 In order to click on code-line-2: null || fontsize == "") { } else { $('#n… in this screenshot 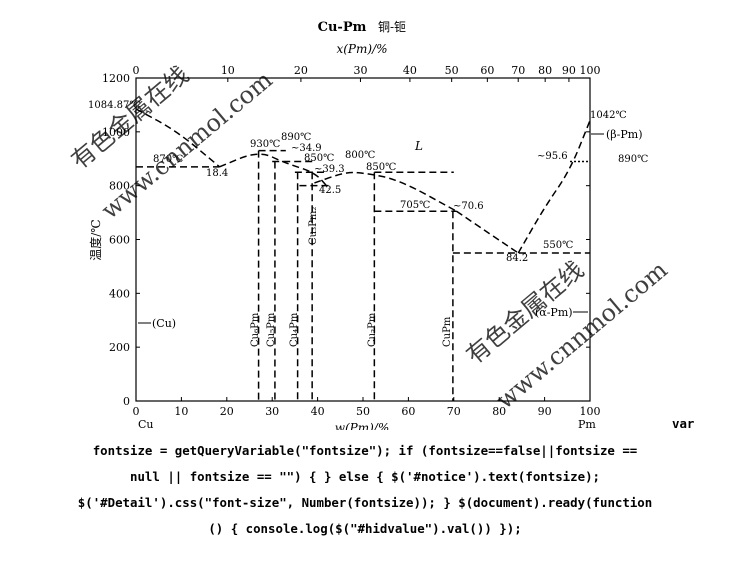, I will do `click(365, 476)`.